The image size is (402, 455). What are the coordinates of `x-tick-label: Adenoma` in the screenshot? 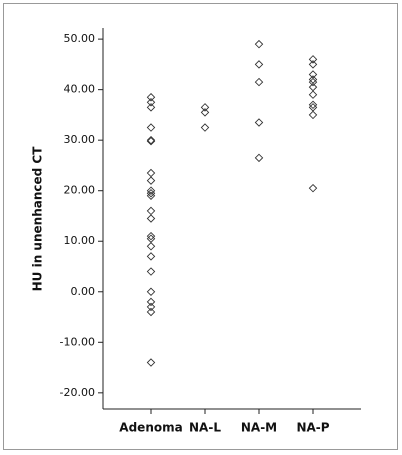 It's located at (150, 428).